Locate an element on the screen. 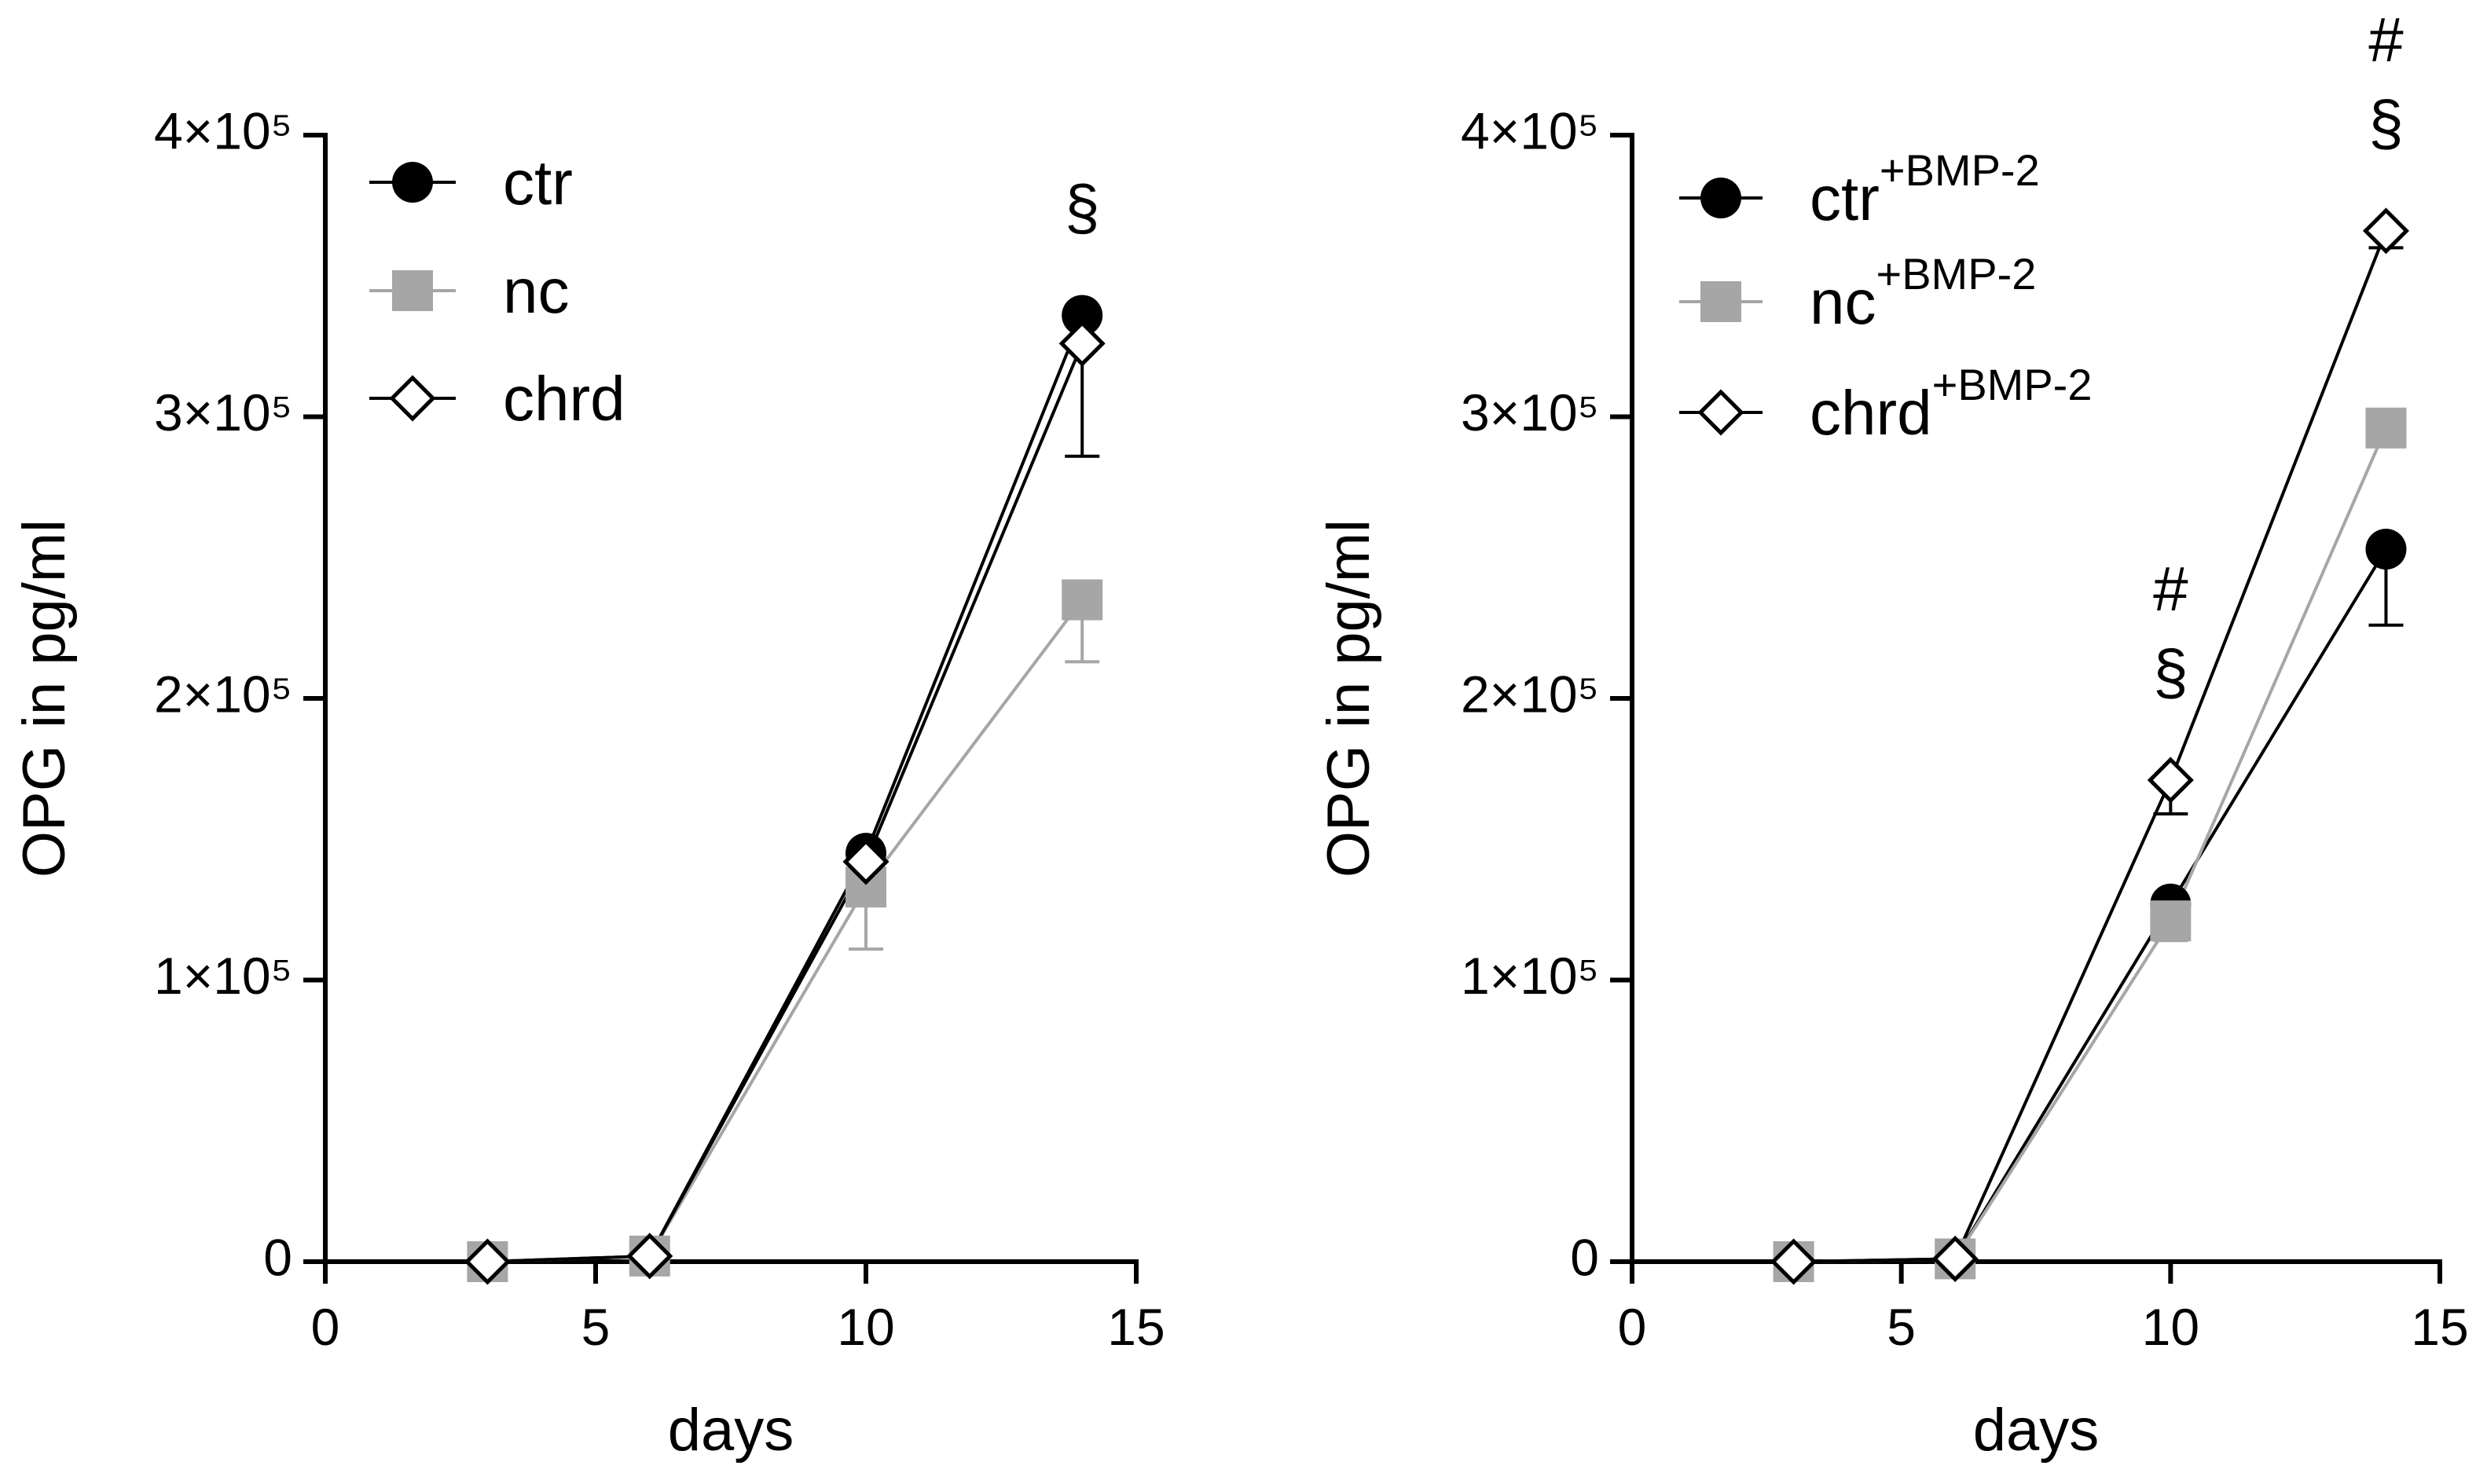 This screenshot has height=1484, width=2487. legend-label: ctr+BMP-2 is located at coordinates (1925, 189).